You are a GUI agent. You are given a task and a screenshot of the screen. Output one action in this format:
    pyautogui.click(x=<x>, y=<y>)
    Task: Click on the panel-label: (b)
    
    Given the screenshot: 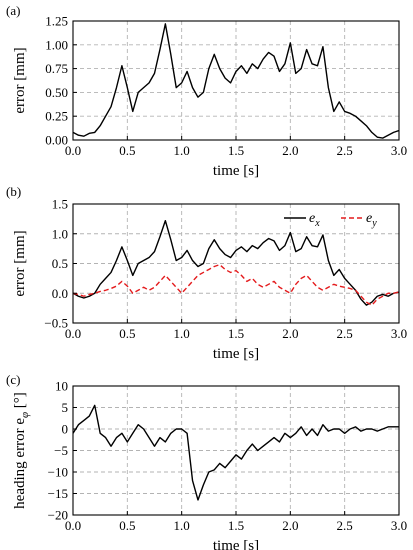 What is the action you would take?
    pyautogui.click(x=13, y=191)
    